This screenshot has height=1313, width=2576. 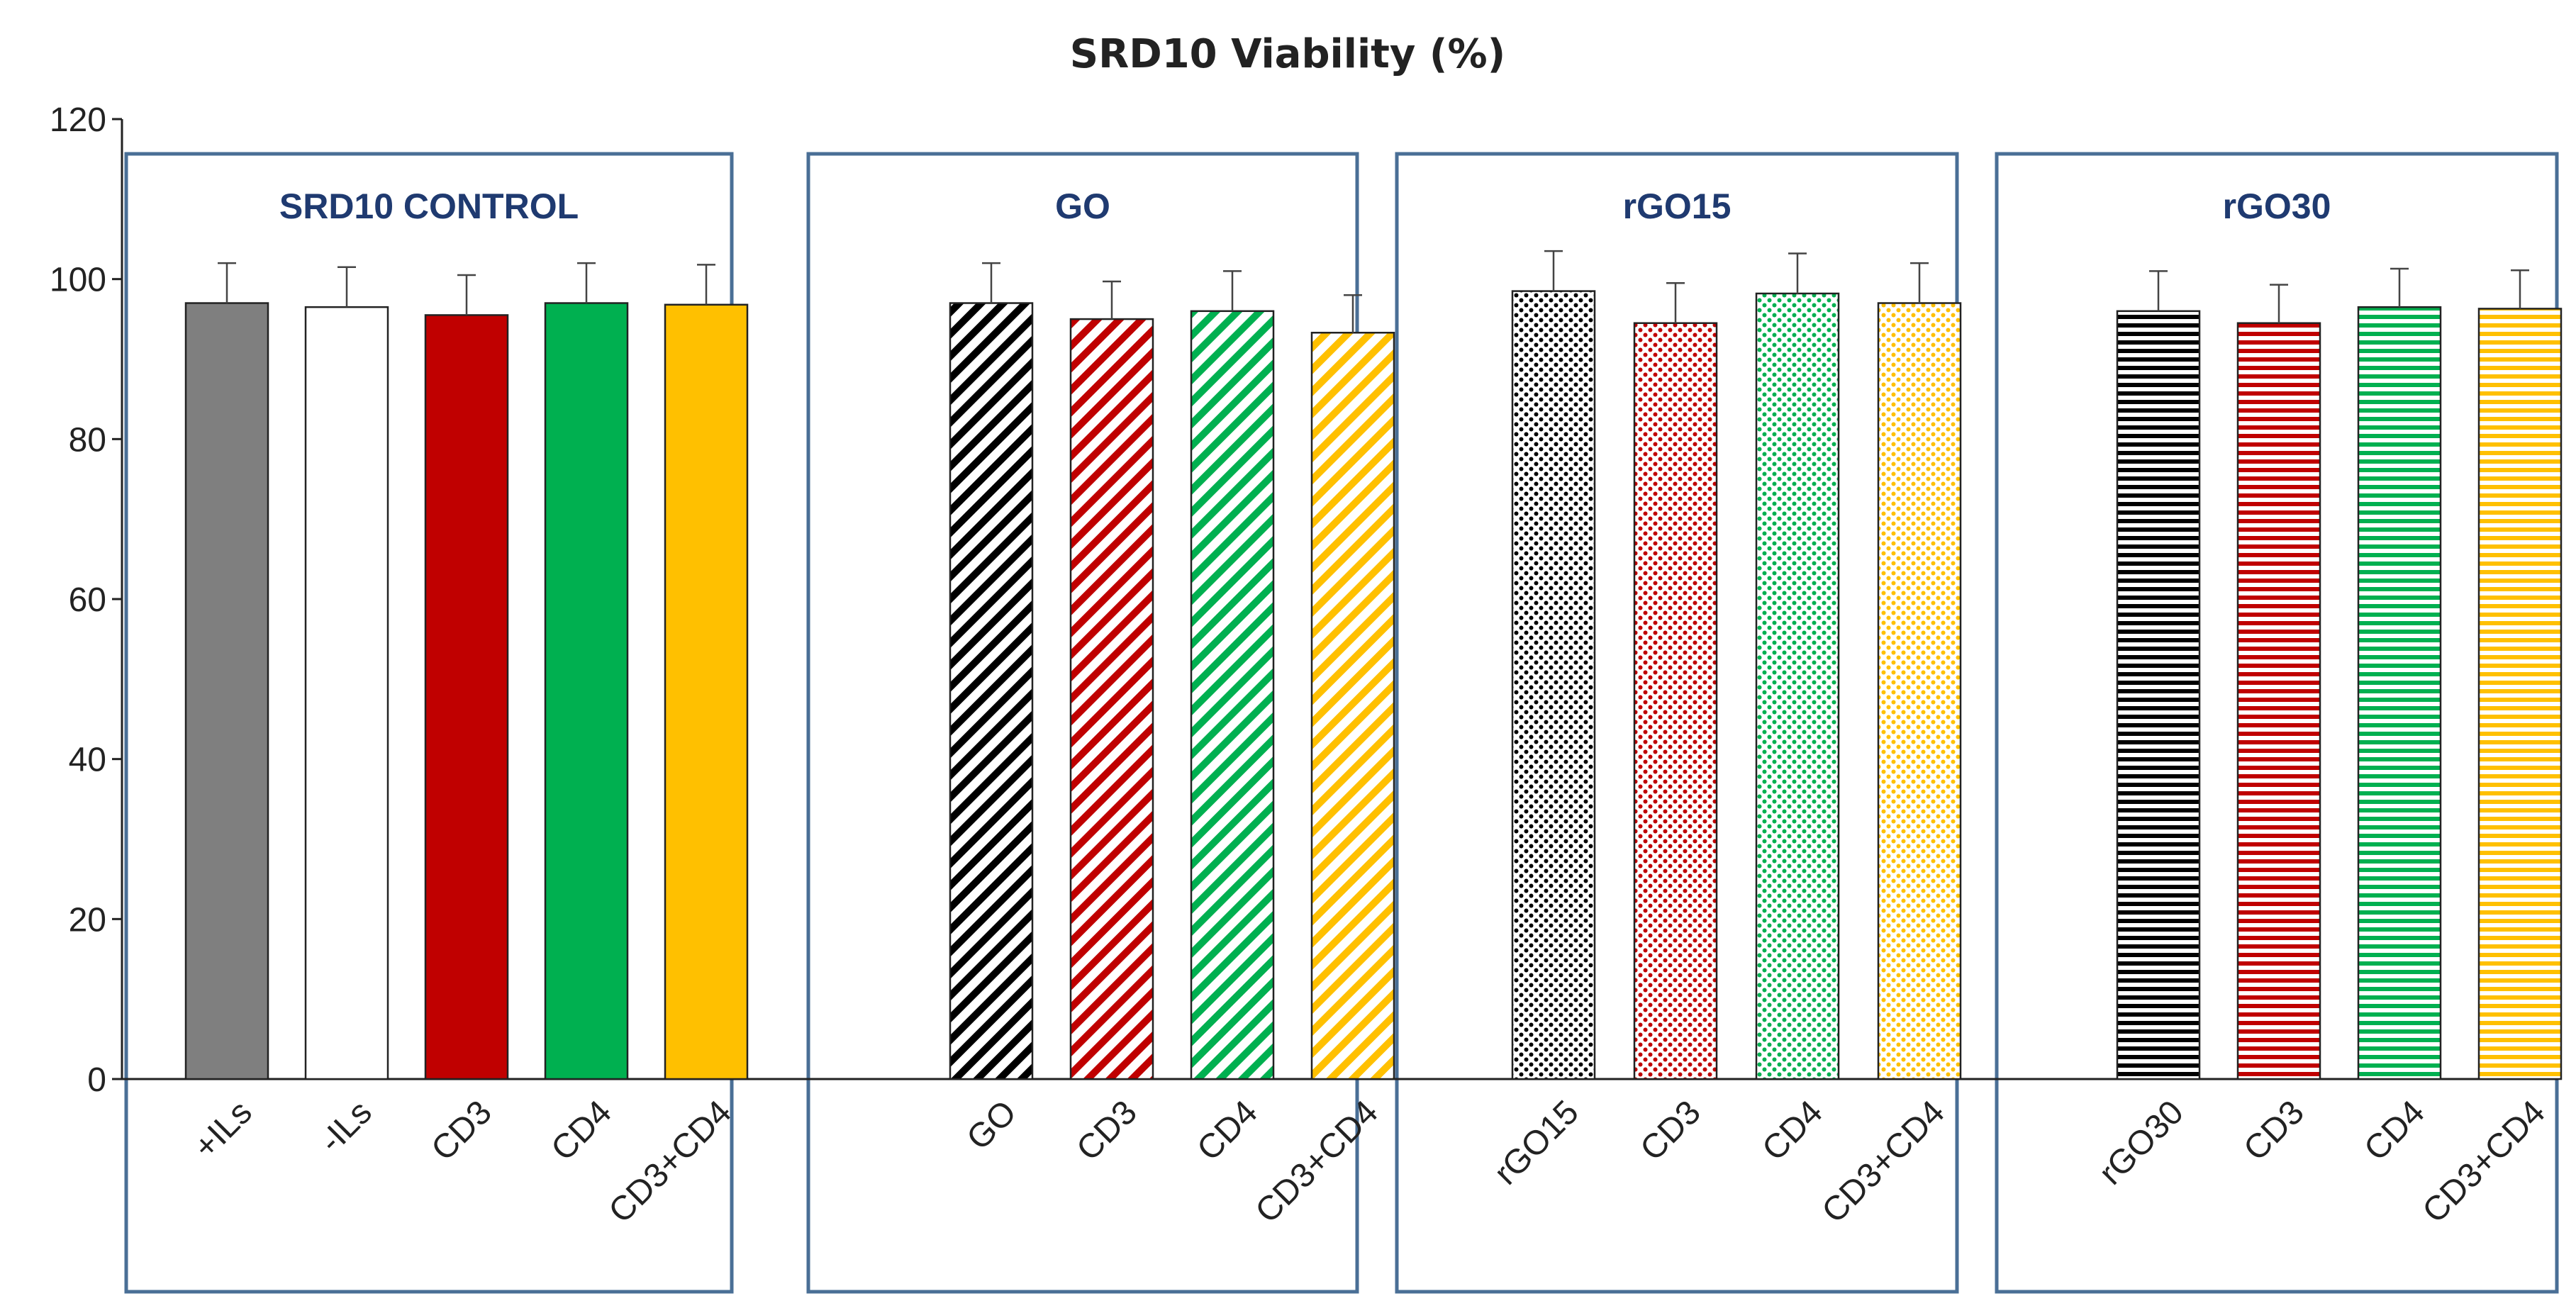 I want to click on x-tick-label-rgo15-cd3: CD3, so click(x=1670, y=1130).